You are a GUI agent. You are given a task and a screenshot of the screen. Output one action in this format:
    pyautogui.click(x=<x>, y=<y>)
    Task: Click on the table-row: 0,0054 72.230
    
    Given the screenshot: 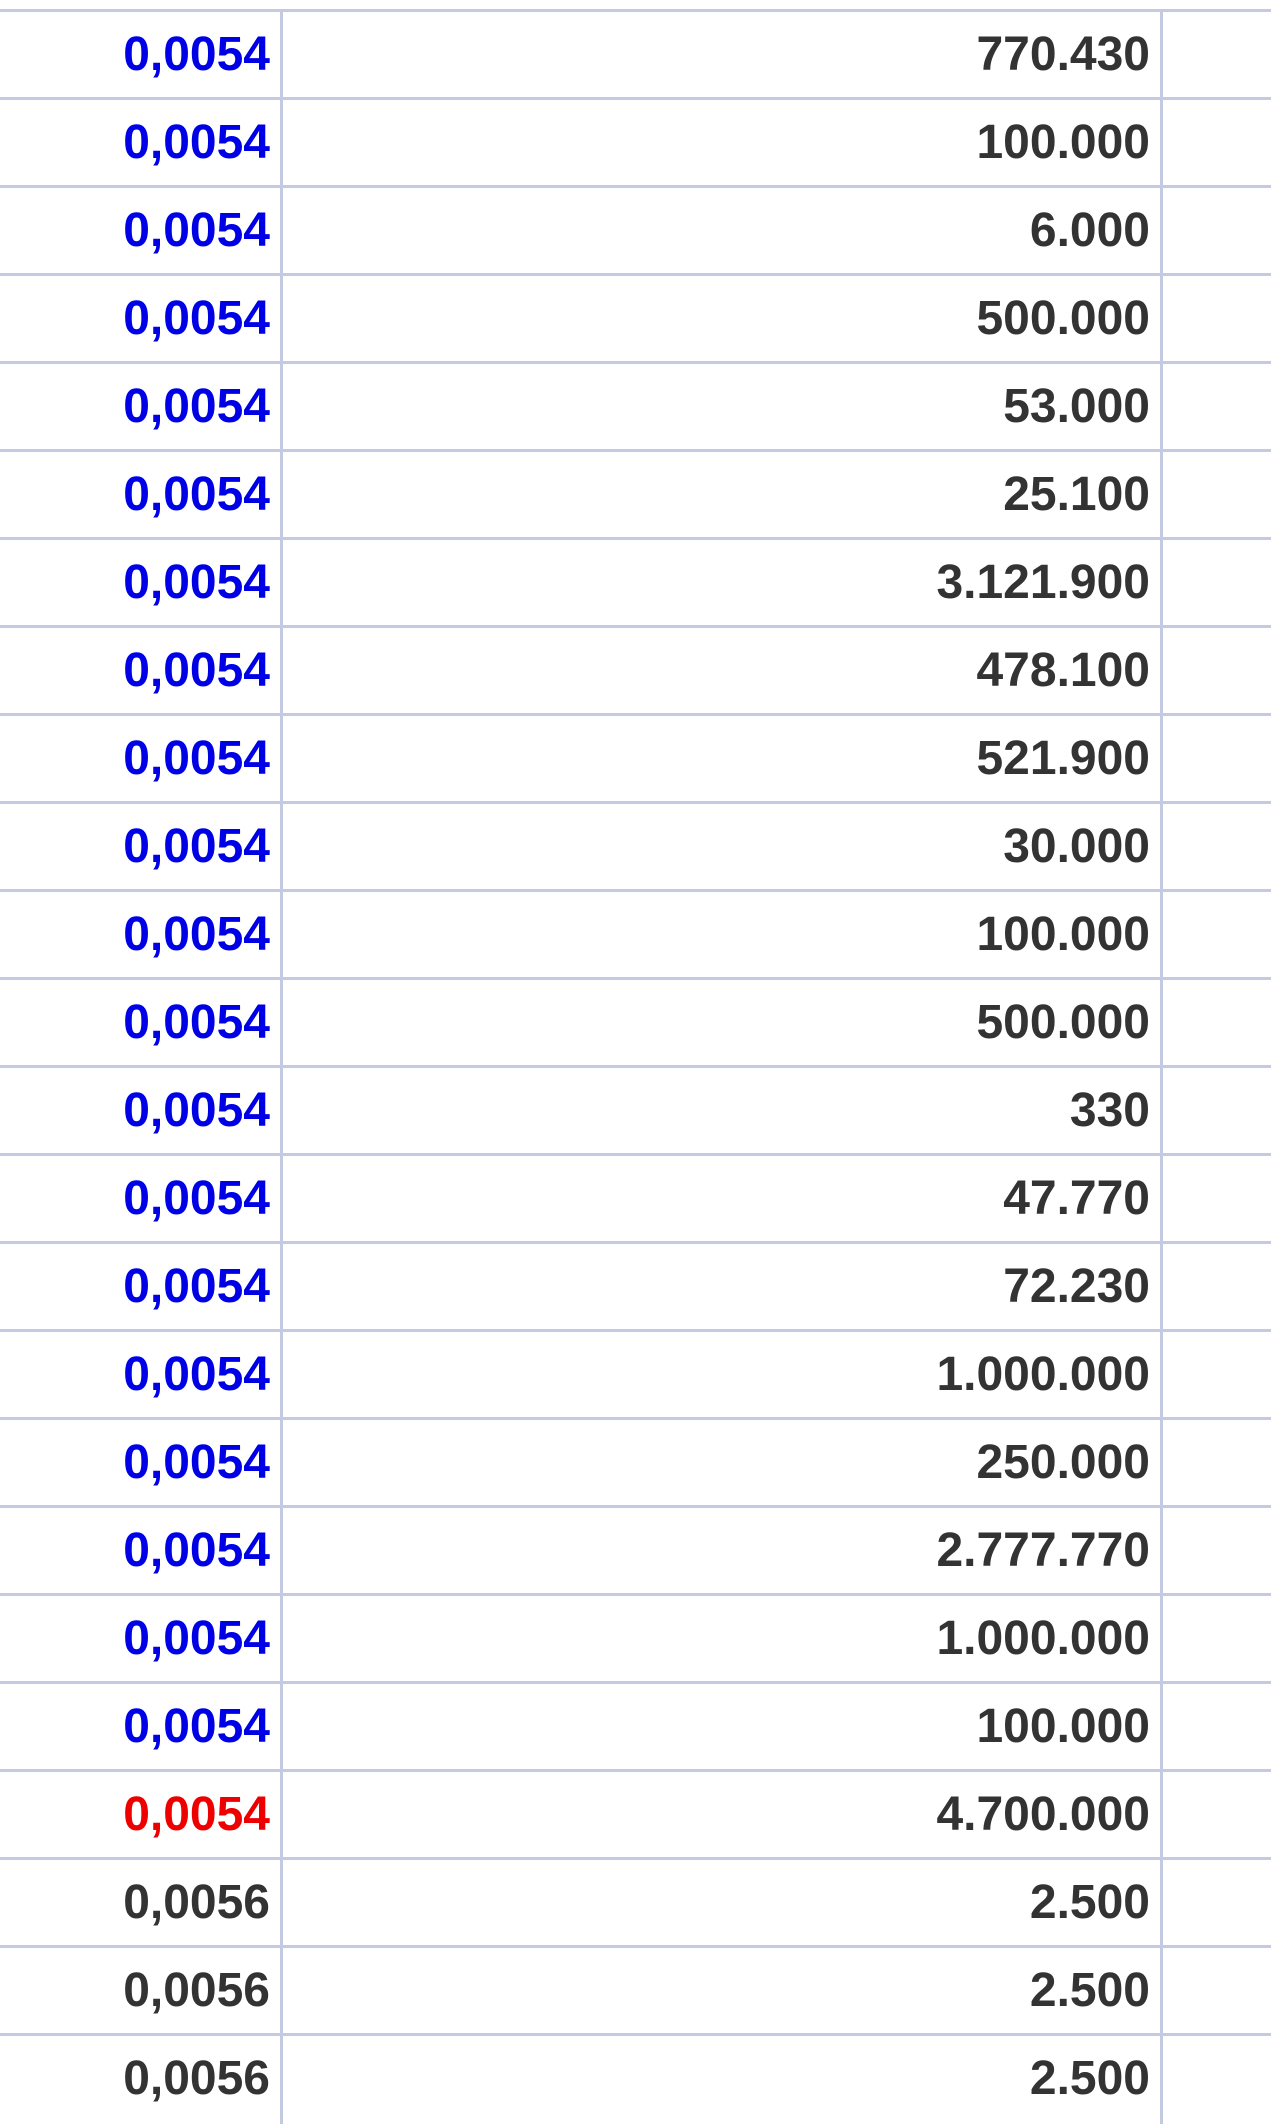 What is the action you would take?
    pyautogui.click(x=635, y=1286)
    